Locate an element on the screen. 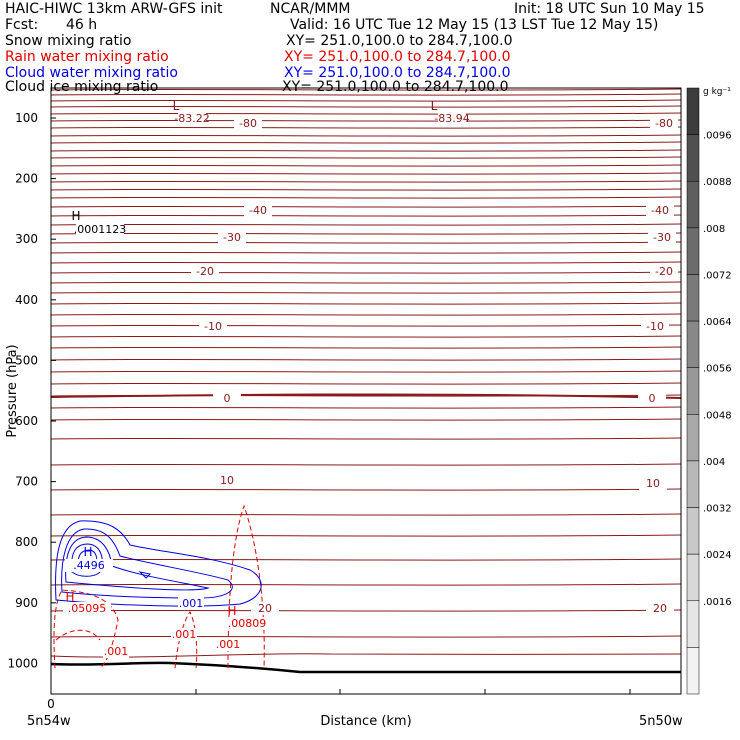 Image resolution: width=740 pixels, height=740 pixels. field-name-cloud-ice: Cloud ice mixing ratio is located at coordinates (82, 87).